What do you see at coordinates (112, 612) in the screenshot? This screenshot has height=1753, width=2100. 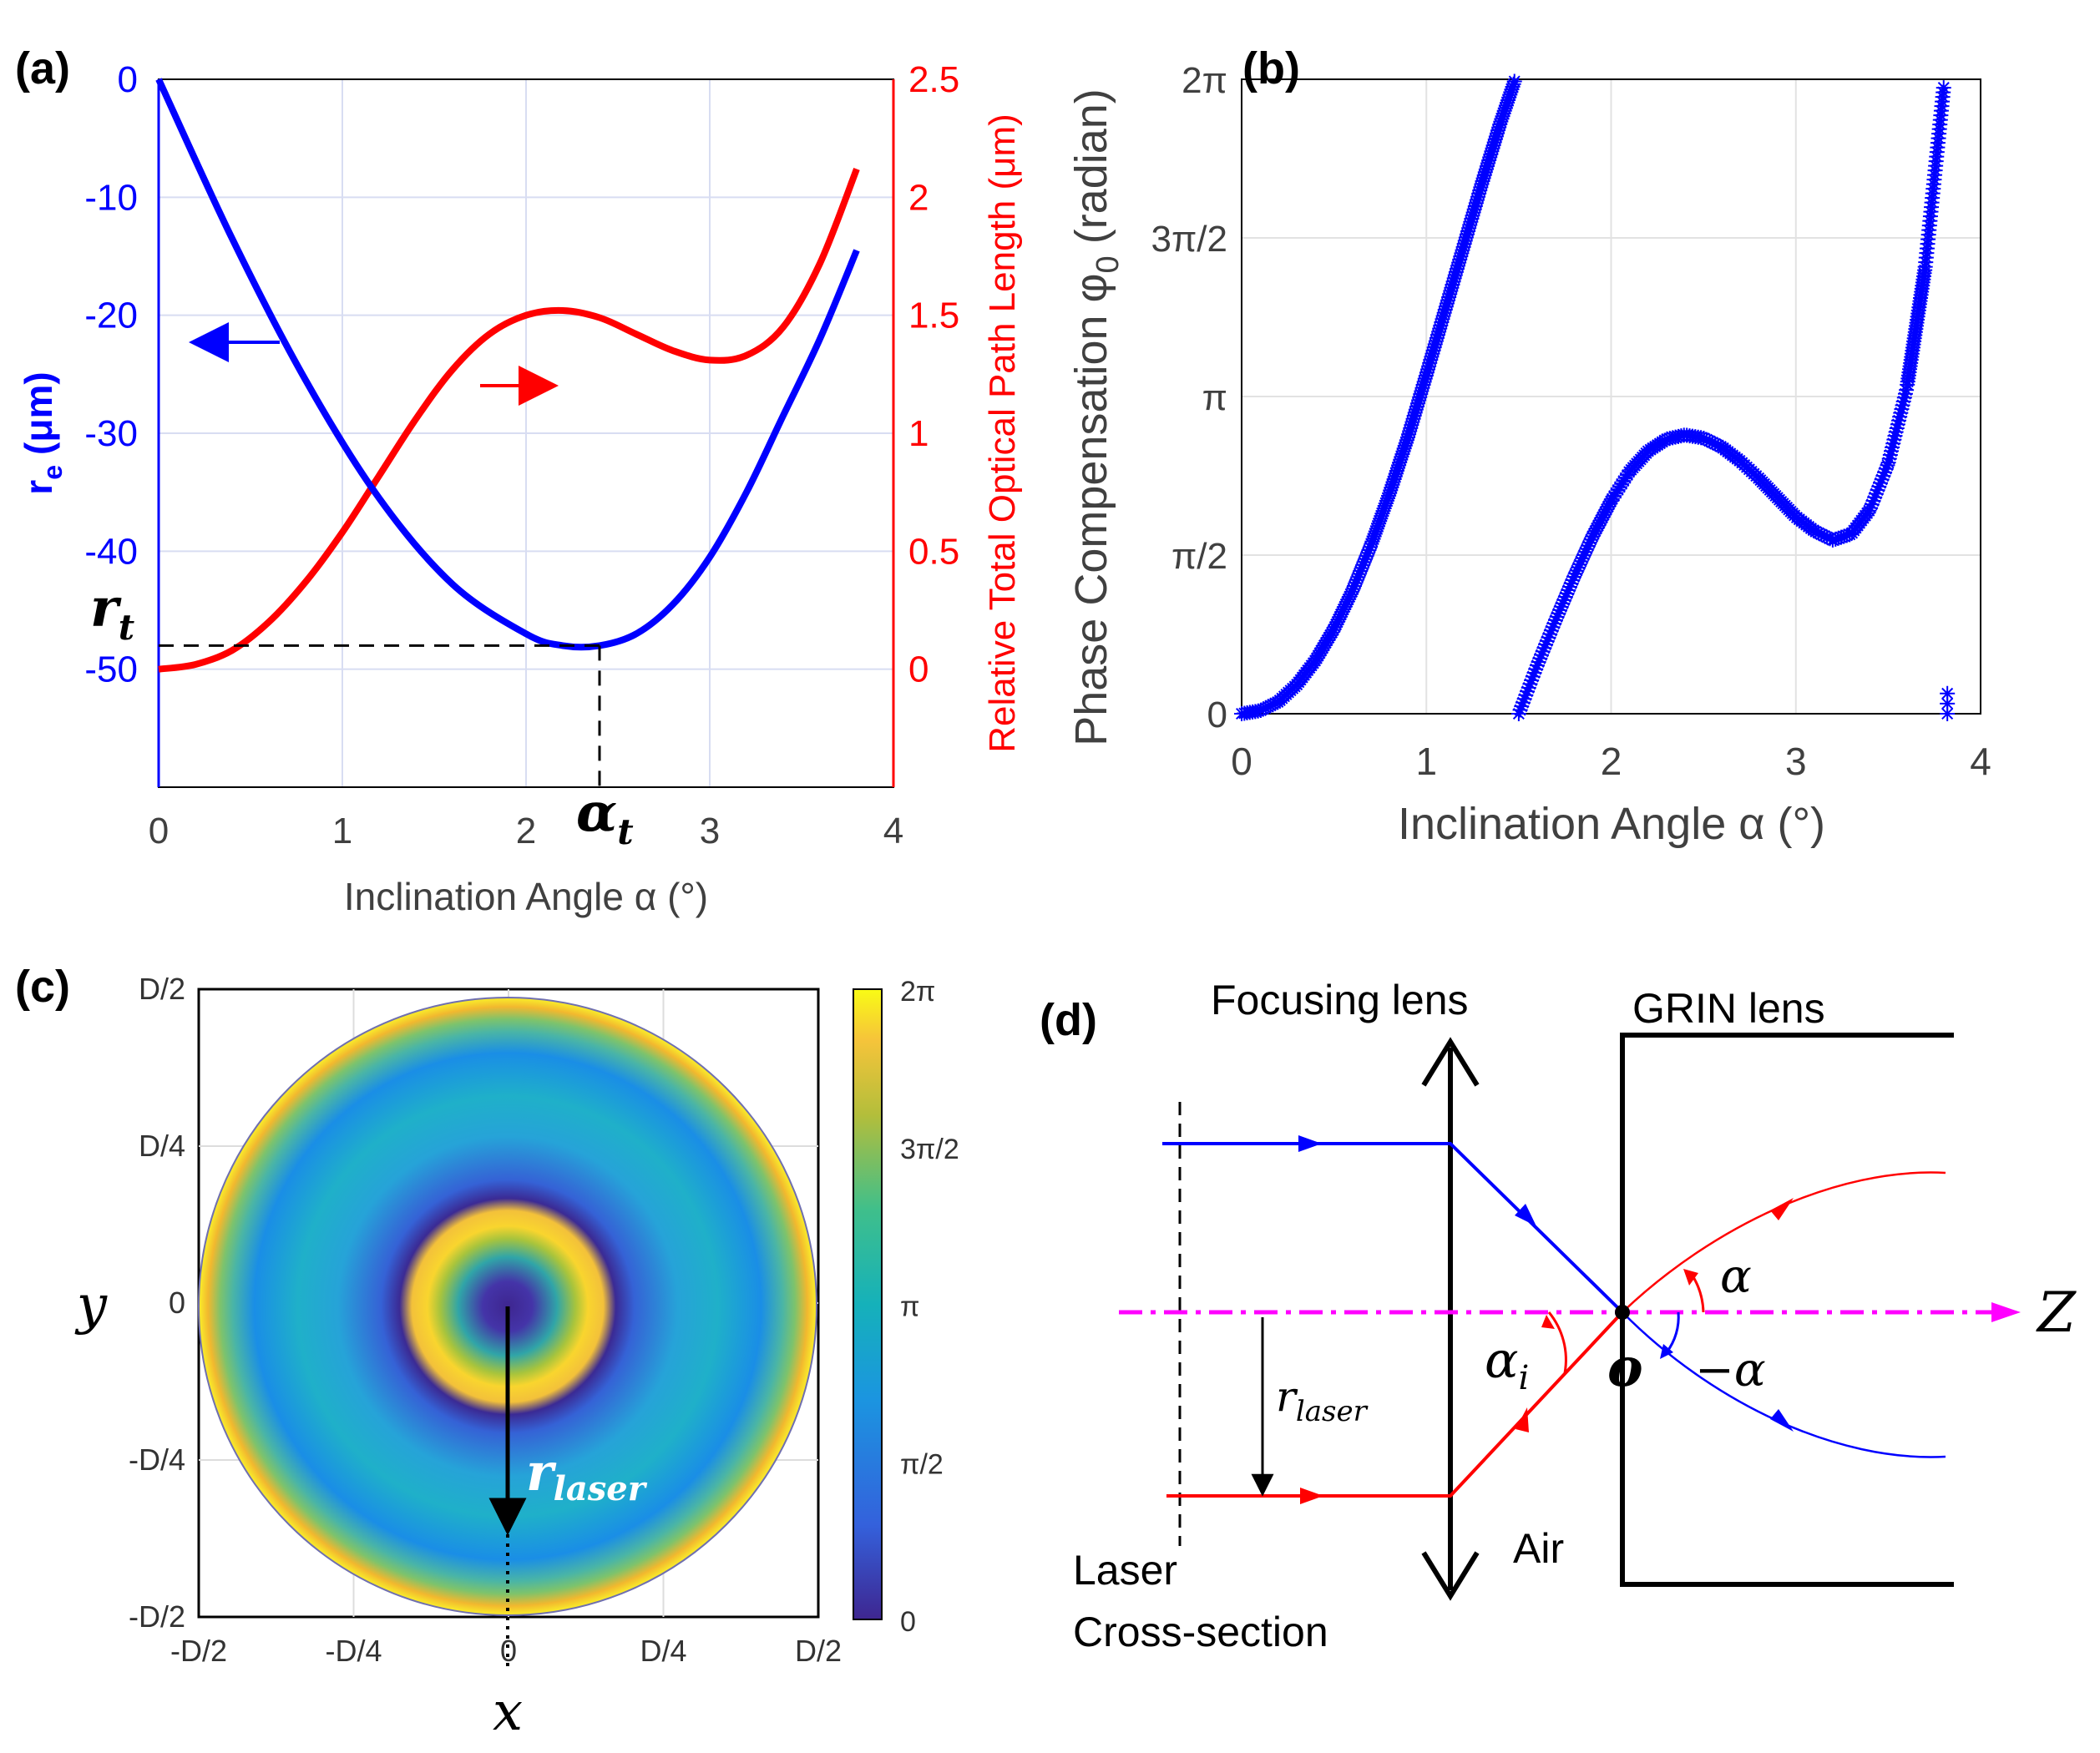 I see `a-rt-label: rt` at bounding box center [112, 612].